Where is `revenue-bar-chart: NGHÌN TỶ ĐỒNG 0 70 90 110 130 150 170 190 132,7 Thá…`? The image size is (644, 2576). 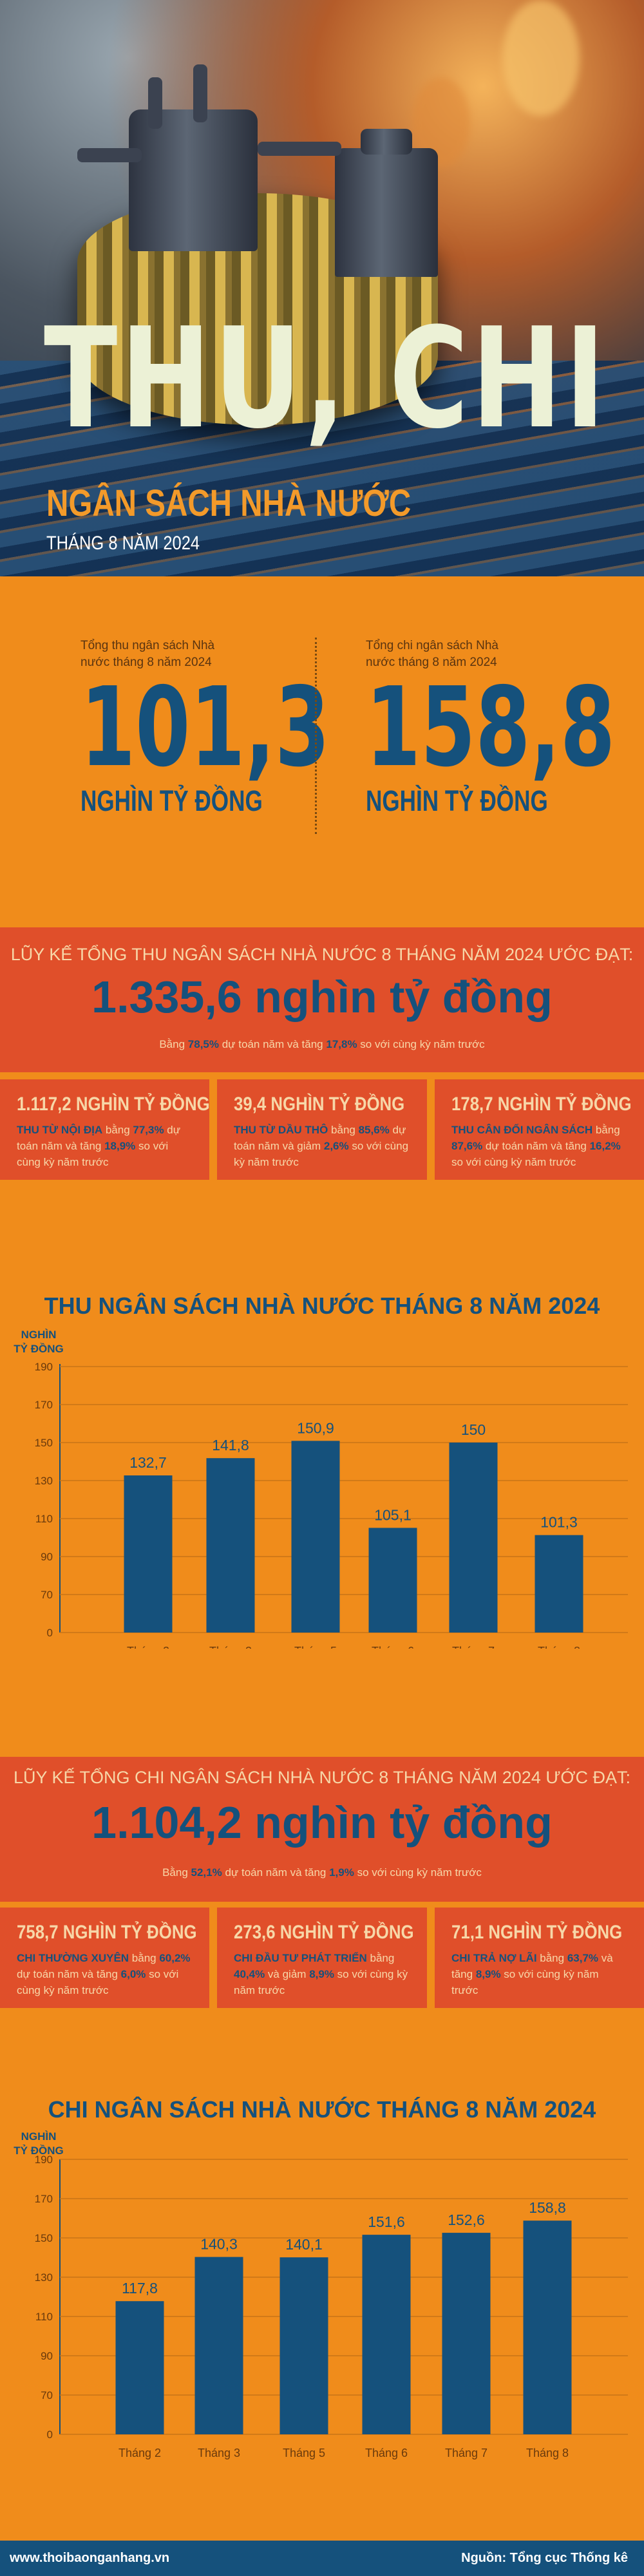
revenue-bar-chart: NGHÌN TỶ ĐỒNG 0 70 90 110 130 150 170 190 132,7 Thá… is located at coordinates (321, 1489).